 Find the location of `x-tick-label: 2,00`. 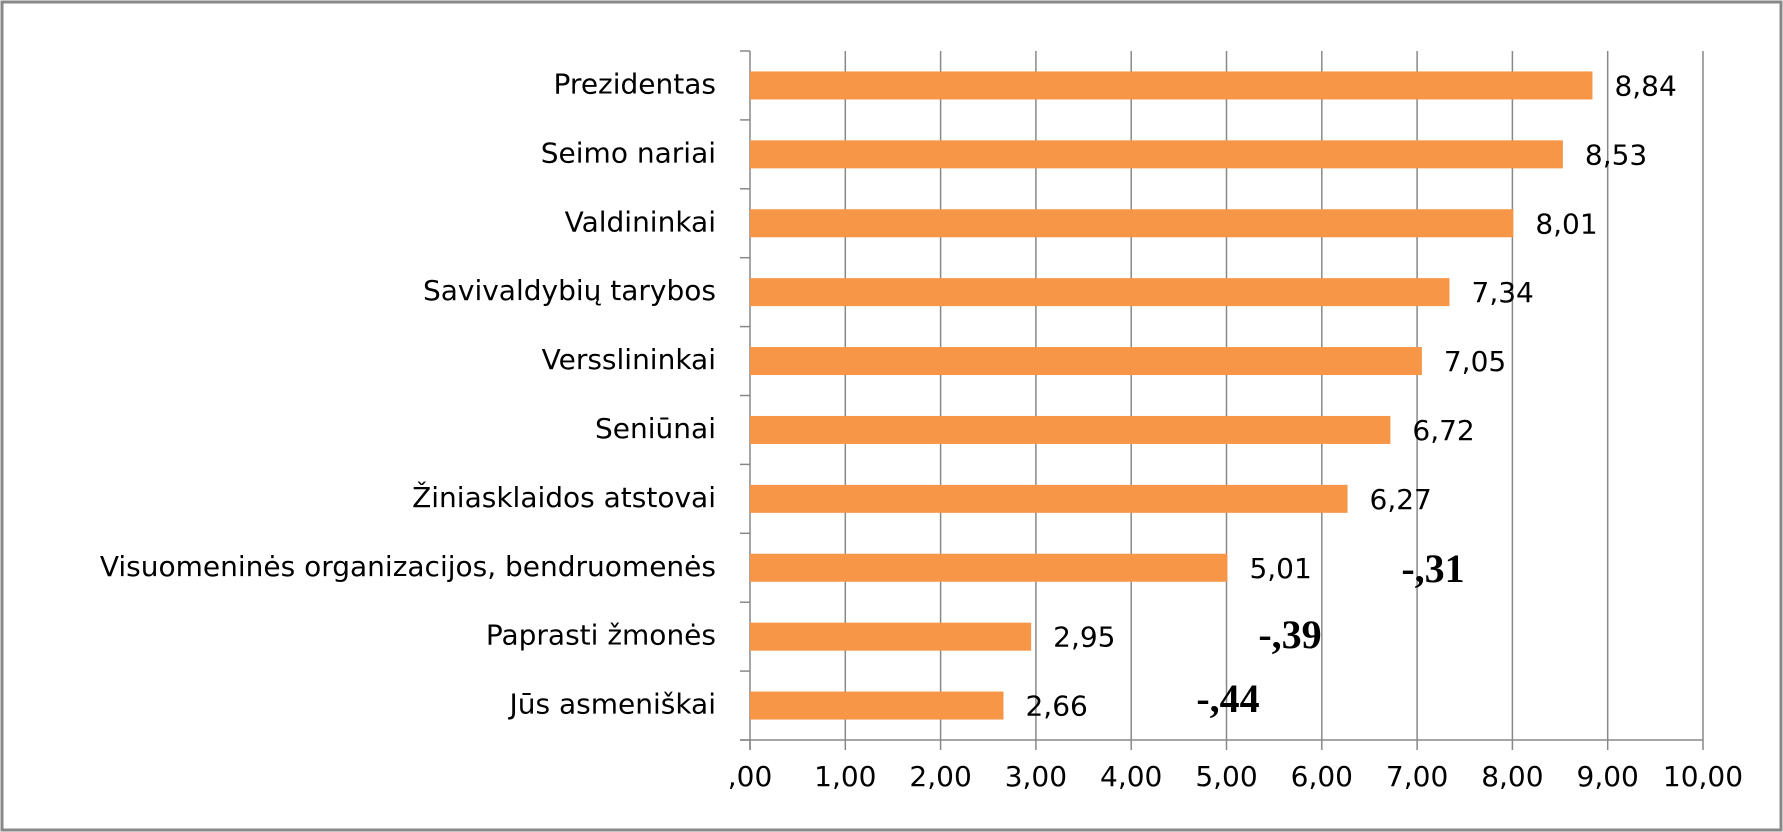

x-tick-label: 2,00 is located at coordinates (940, 776).